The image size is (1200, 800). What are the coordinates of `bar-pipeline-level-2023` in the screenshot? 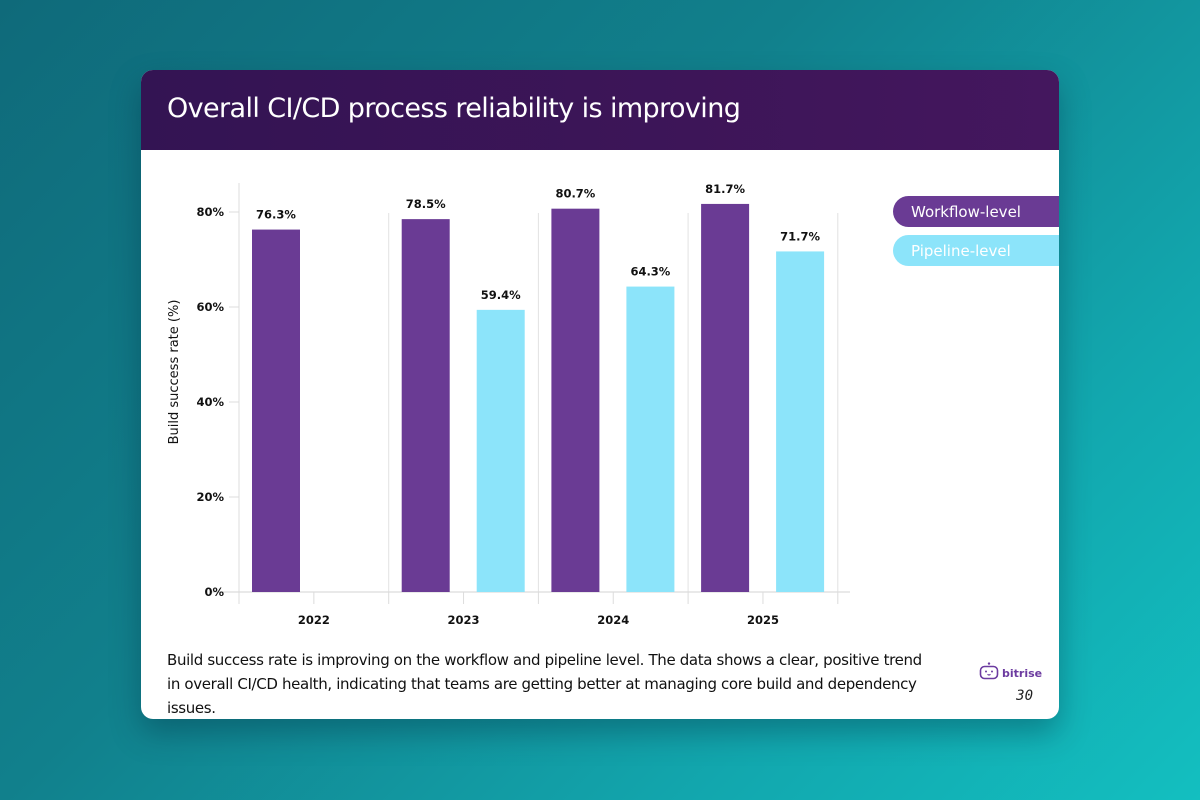 It's located at (500, 450).